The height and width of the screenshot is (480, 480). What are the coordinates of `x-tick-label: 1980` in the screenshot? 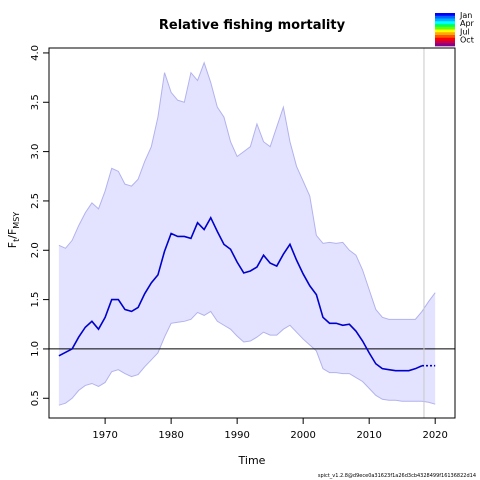 It's located at (170, 435).